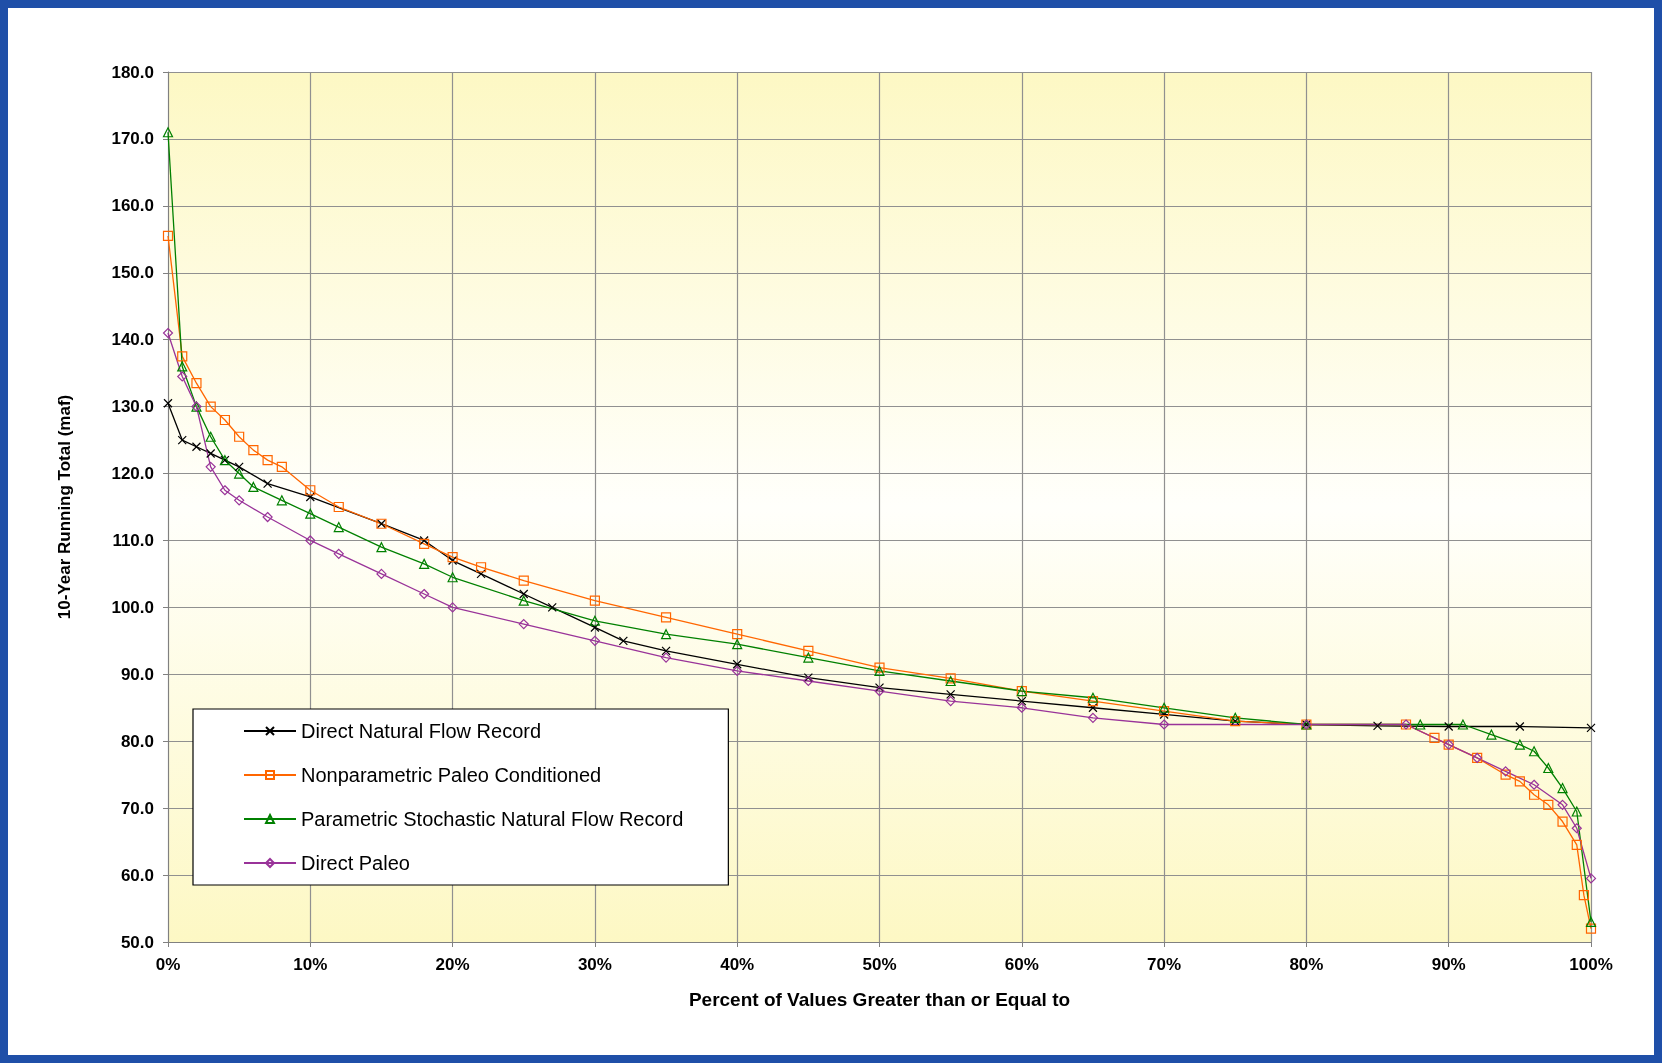  I want to click on y-tick-label: 100.0, so click(132, 607).